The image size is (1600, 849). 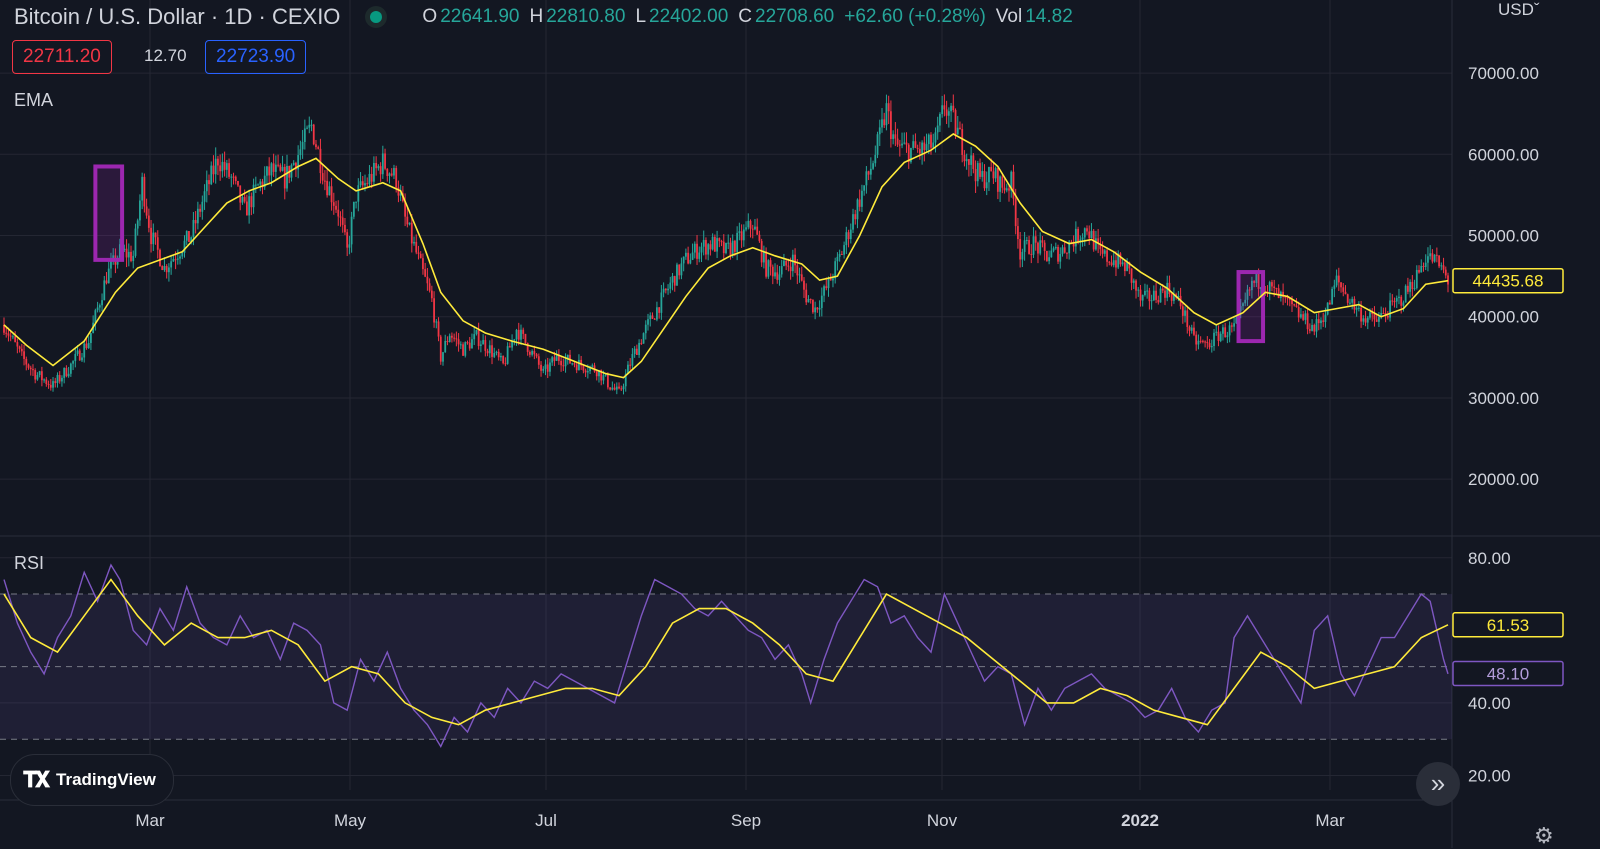 I want to click on tradingview-badge: 𝐓𝐗 TradingView, so click(x=92, y=780).